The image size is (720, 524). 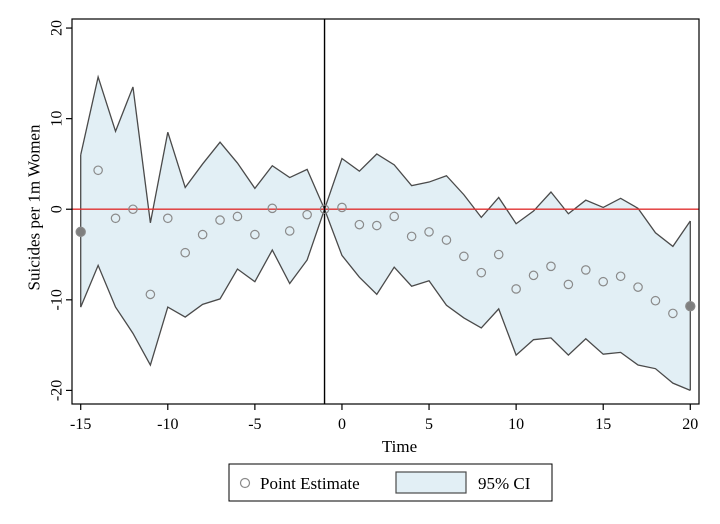 What do you see at coordinates (57, 28) in the screenshot?
I see `y-tick-label: 20` at bounding box center [57, 28].